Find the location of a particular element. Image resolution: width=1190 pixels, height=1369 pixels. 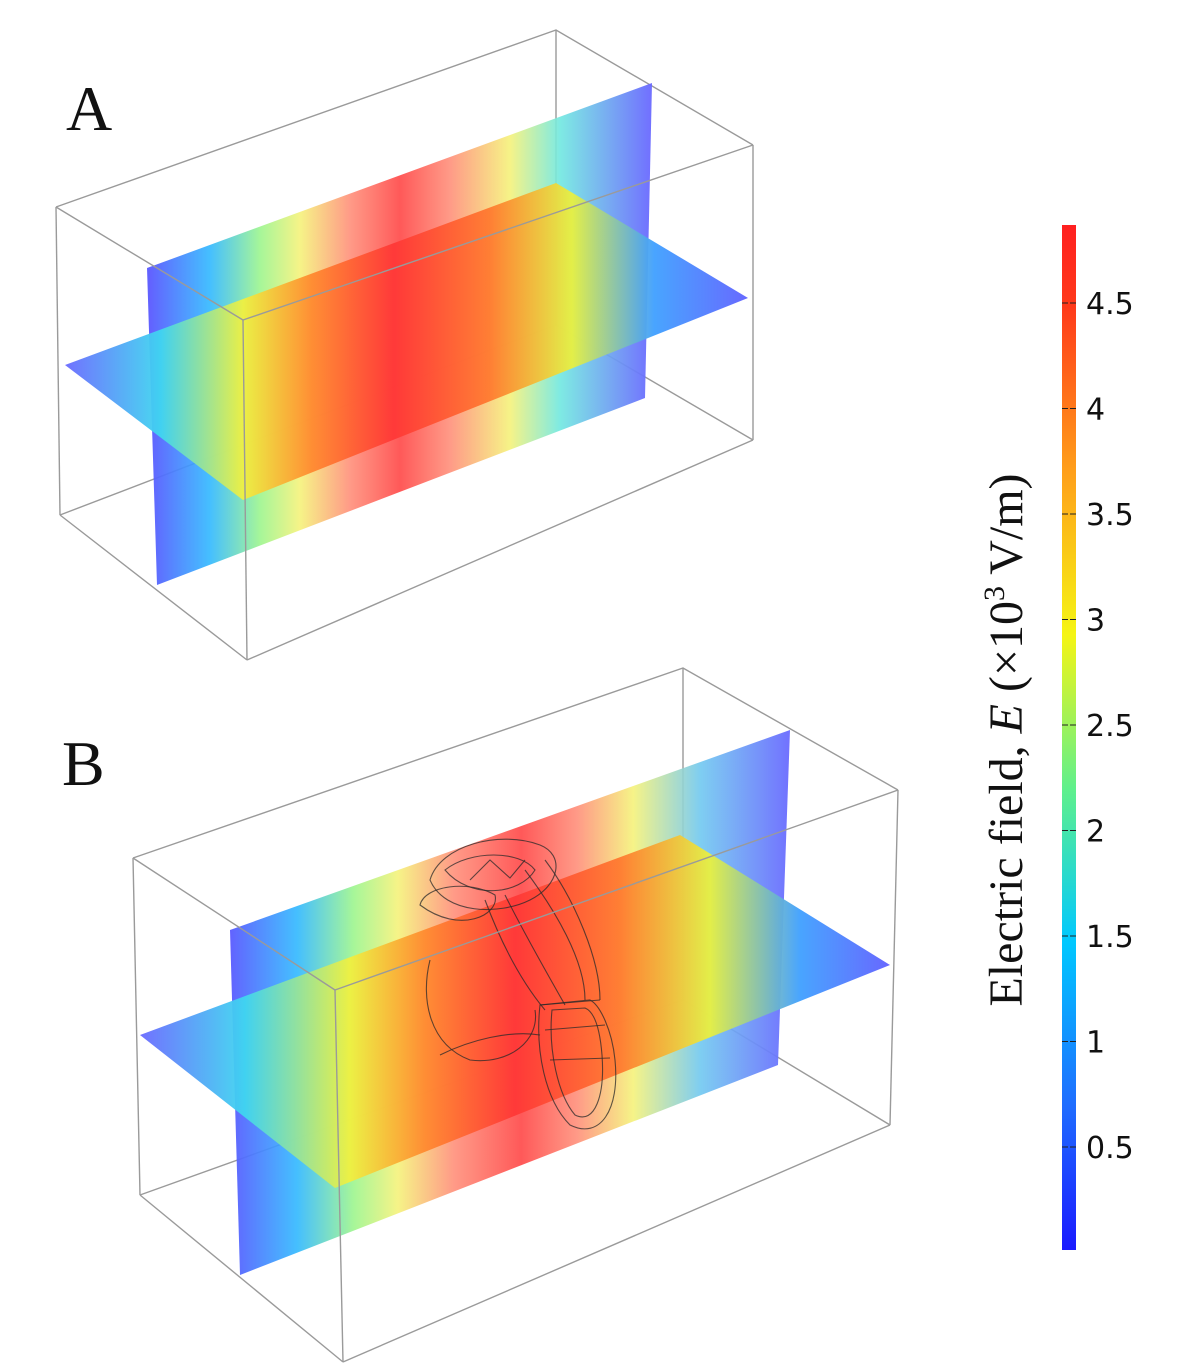

colorbar-tick-label: 2.5 is located at coordinates (1110, 726).